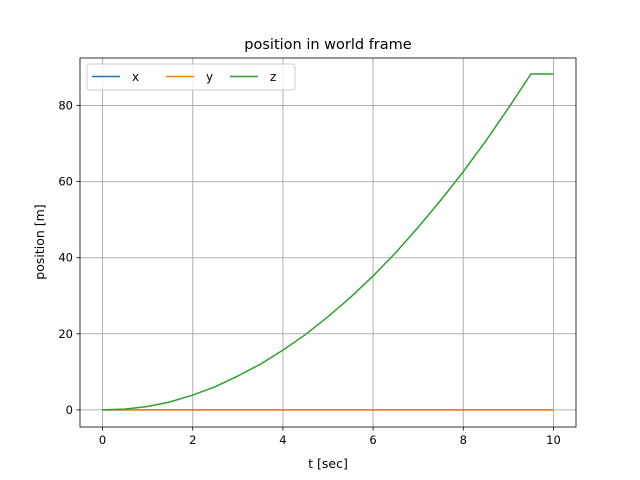 The width and height of the screenshot is (640, 480). Describe the element at coordinates (135, 77) in the screenshot. I see `legend-label-x: x` at that location.